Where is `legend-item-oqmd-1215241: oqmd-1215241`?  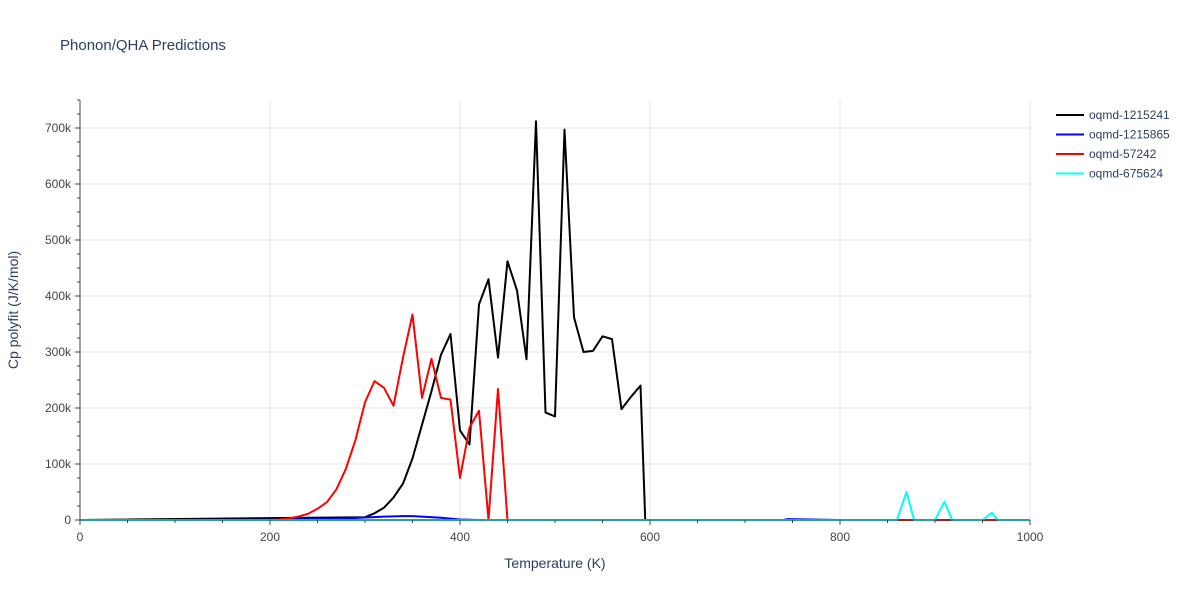 legend-item-oqmd-1215241: oqmd-1215241 is located at coordinates (1113, 115).